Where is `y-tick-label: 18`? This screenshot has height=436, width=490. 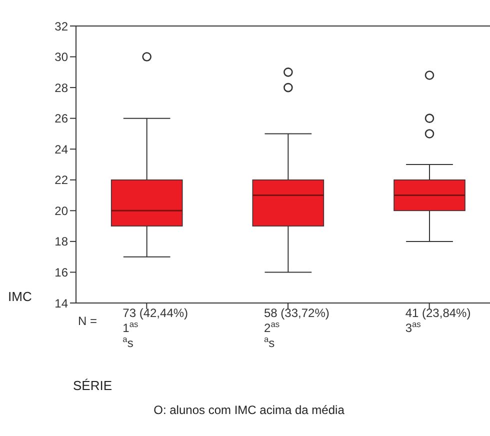 y-tick-label: 18 is located at coordinates (61, 241).